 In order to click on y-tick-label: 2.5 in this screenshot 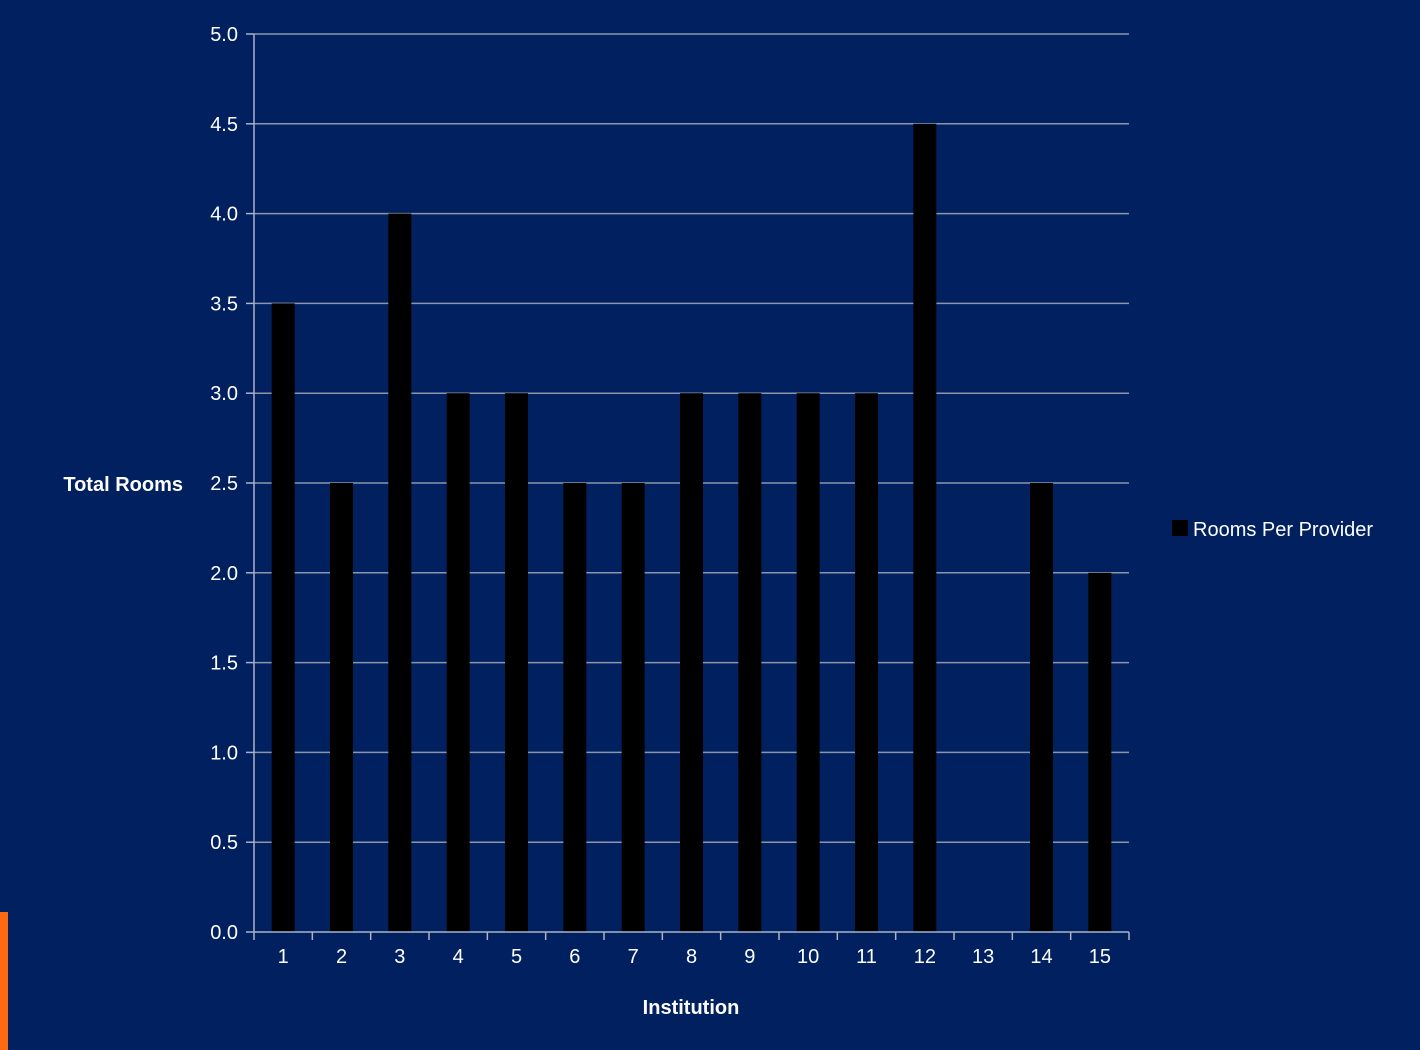, I will do `click(224, 484)`.